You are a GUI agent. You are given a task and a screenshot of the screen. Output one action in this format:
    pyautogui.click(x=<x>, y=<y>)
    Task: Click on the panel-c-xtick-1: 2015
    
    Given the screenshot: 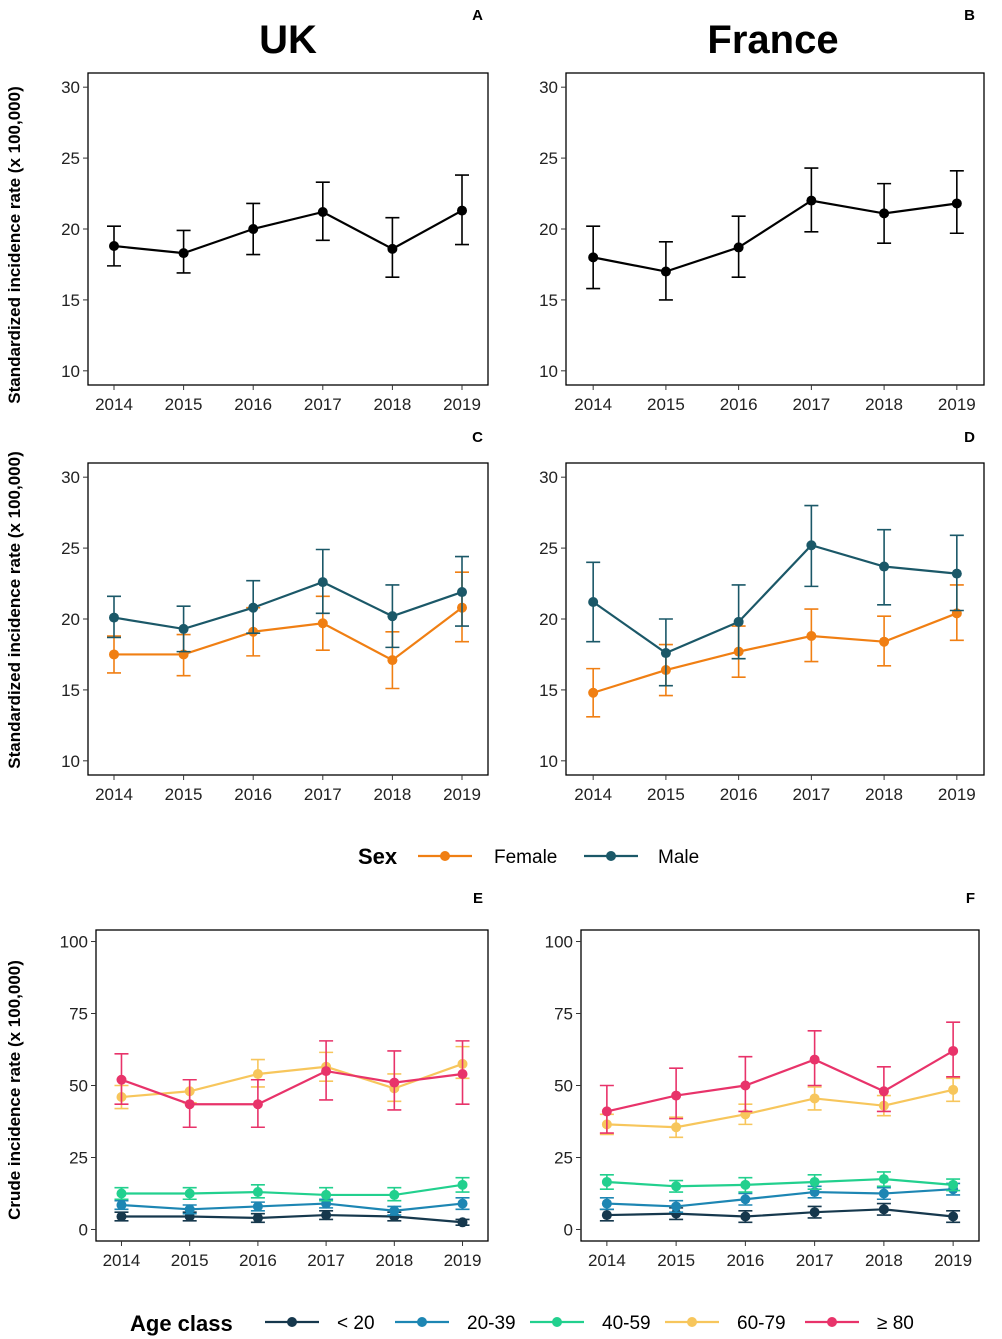 What is the action you would take?
    pyautogui.click(x=184, y=794)
    